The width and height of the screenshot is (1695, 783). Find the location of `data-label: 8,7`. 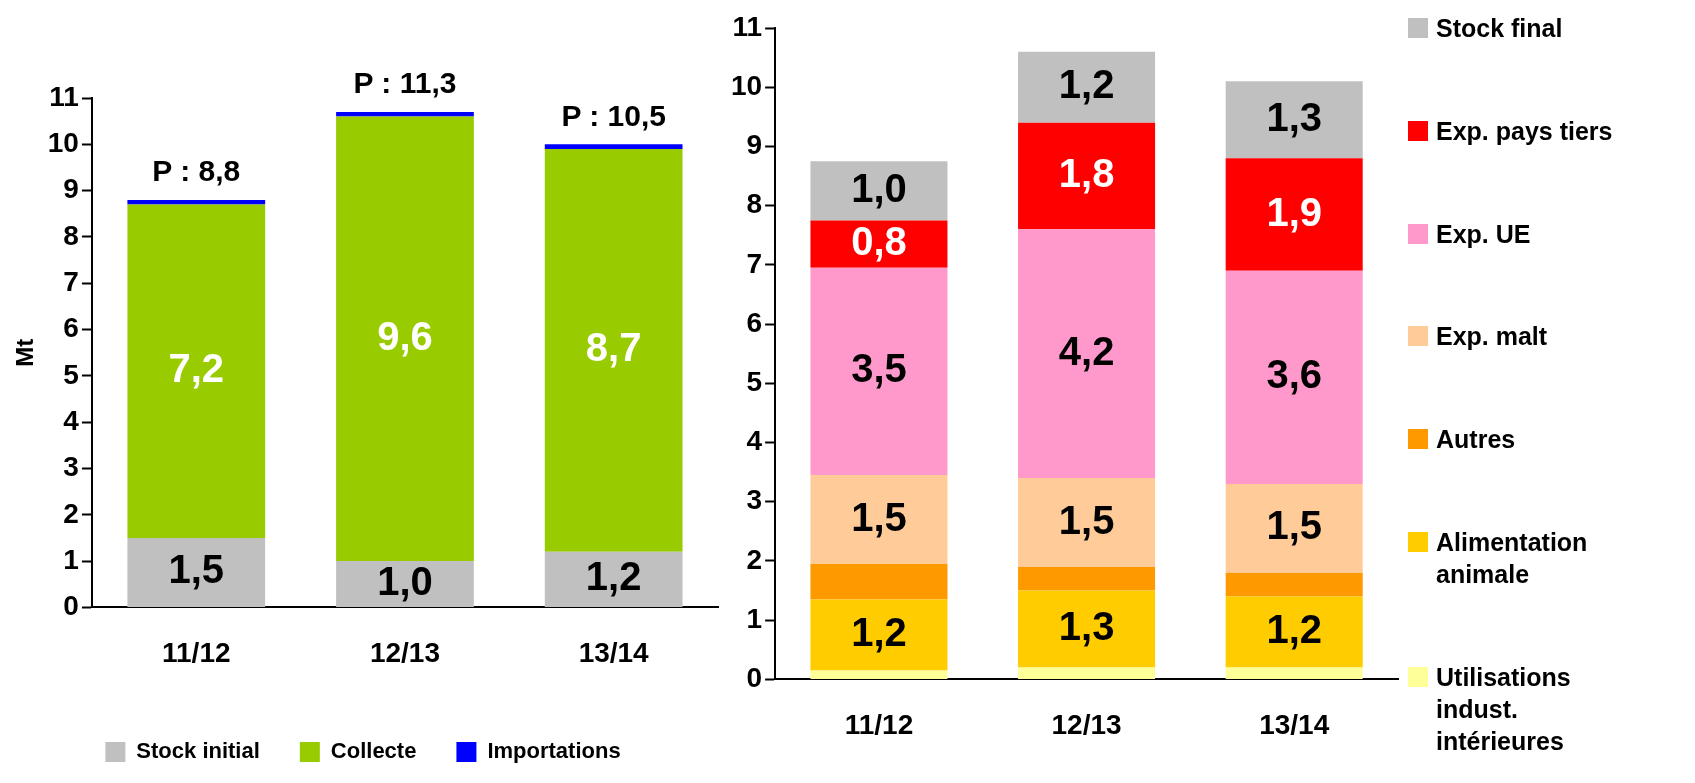

data-label: 8,7 is located at coordinates (613, 347).